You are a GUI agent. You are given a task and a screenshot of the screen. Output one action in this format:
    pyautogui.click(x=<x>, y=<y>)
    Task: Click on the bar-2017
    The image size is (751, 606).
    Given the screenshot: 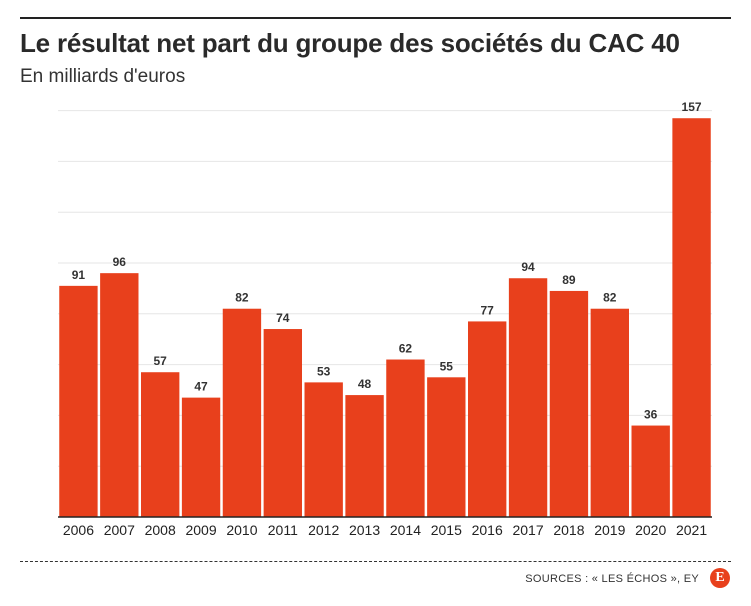 What is the action you would take?
    pyautogui.click(x=528, y=397)
    